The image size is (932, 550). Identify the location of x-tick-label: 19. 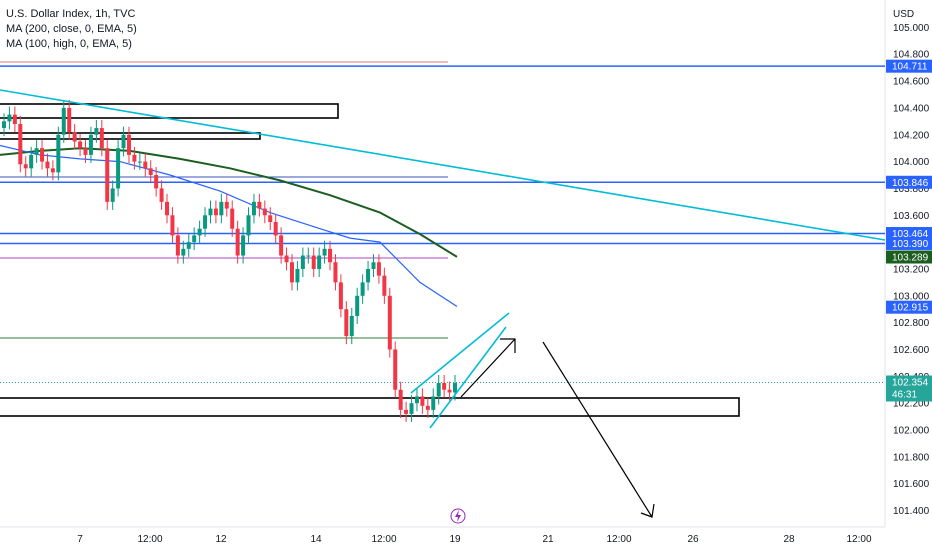
(455, 539).